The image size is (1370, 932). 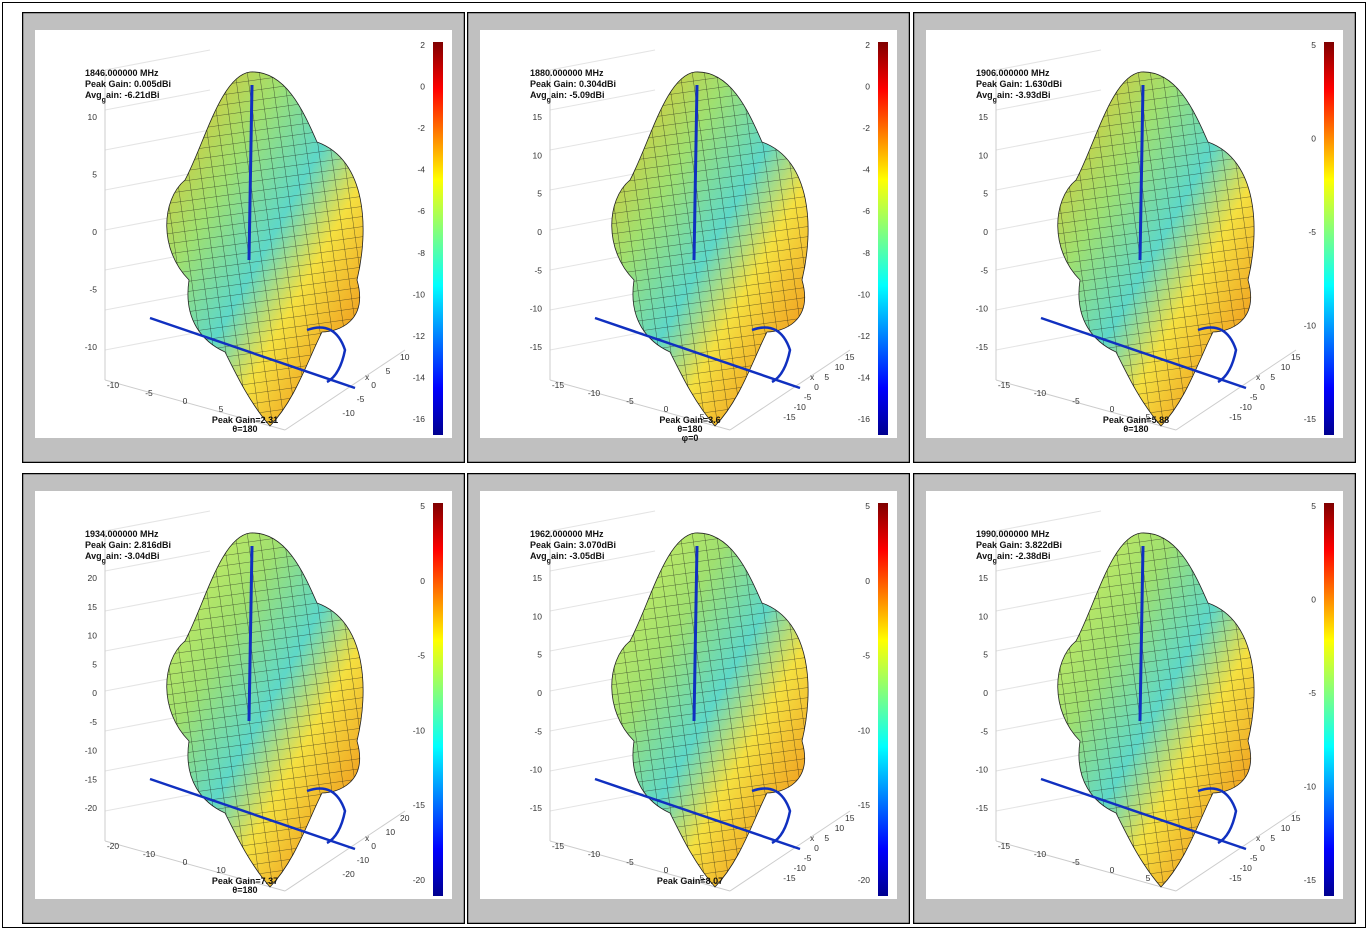 I want to click on avg-gain: Avggain: -3.04dBi, so click(x=122, y=558).